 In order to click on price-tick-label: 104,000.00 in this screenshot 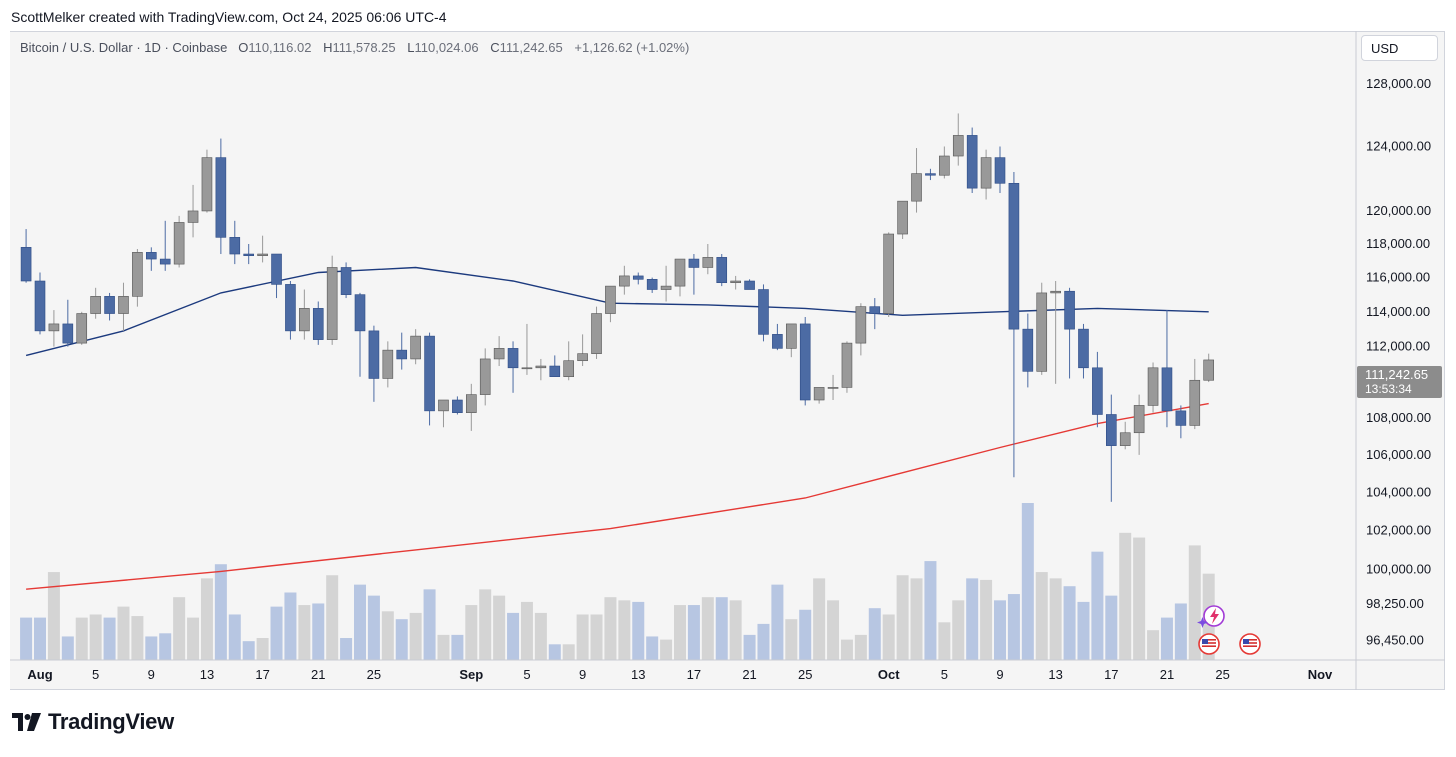, I will do `click(1398, 491)`.